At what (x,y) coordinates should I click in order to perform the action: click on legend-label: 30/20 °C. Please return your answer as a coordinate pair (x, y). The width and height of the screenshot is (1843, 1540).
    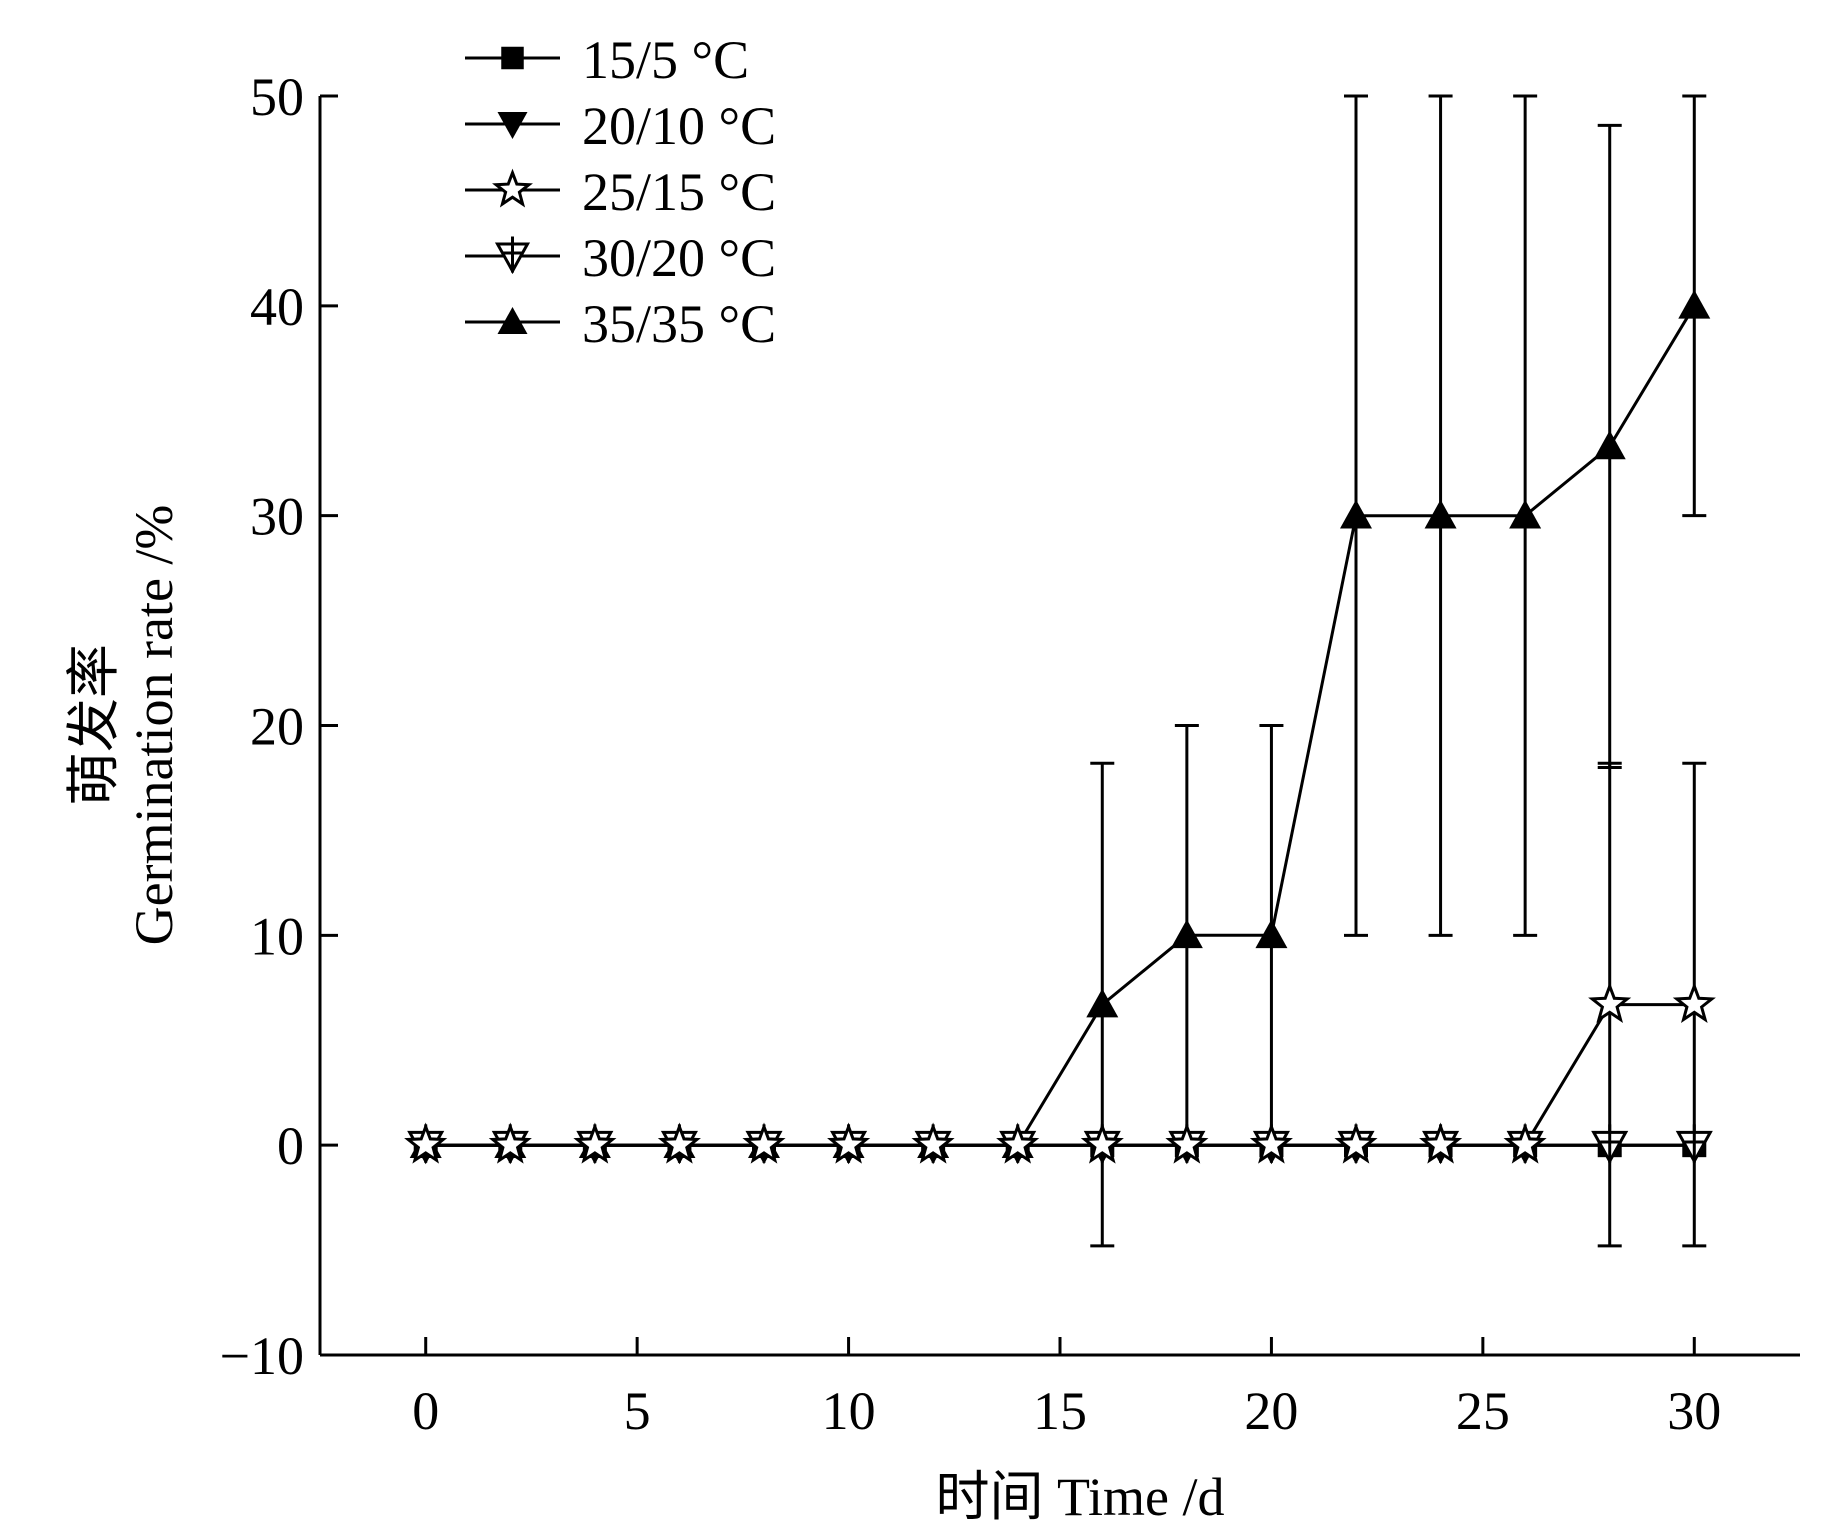
    Looking at the image, I should click on (679, 258).